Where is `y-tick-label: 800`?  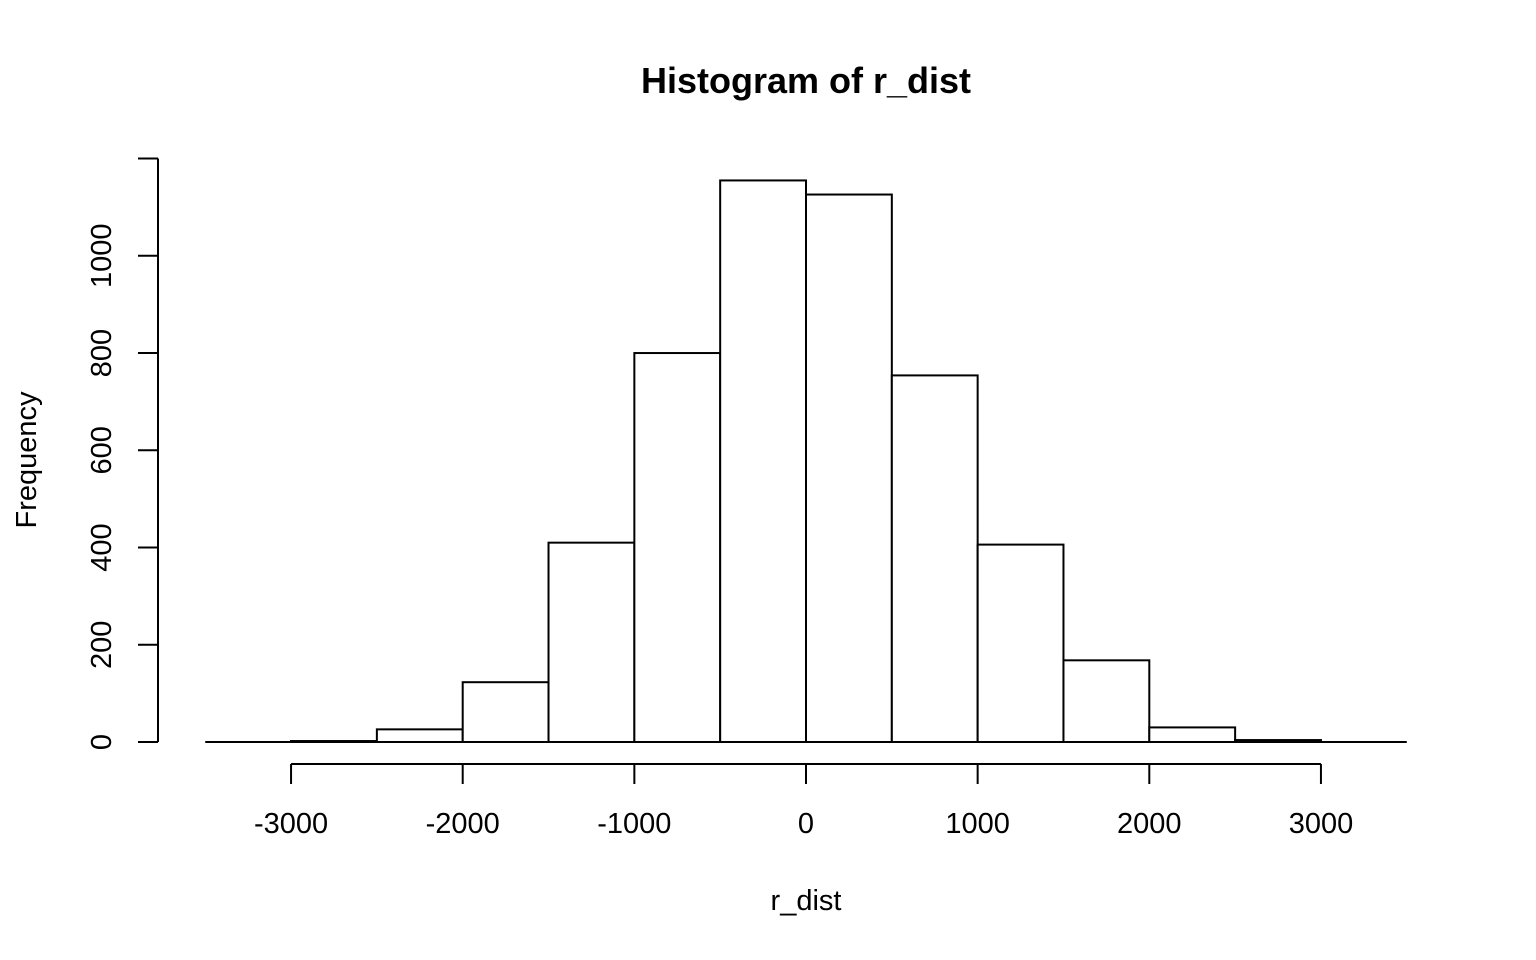 y-tick-label: 800 is located at coordinates (102, 353).